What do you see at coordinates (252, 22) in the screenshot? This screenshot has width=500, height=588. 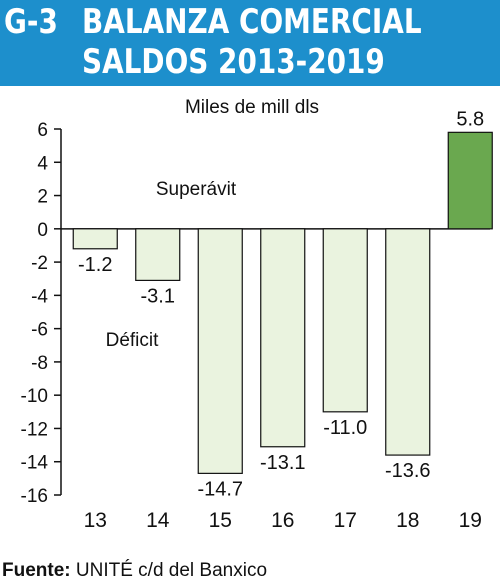 I see `chart-title-line1: BALANZA COMERCIAL` at bounding box center [252, 22].